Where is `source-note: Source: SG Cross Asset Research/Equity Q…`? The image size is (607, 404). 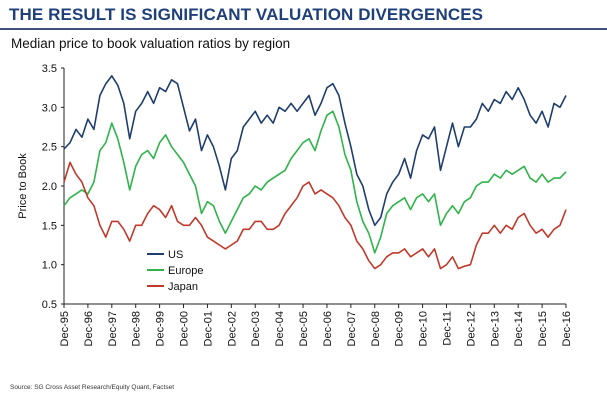 source-note: Source: SG Cross Asset Research/Equity Q… is located at coordinates (92, 387).